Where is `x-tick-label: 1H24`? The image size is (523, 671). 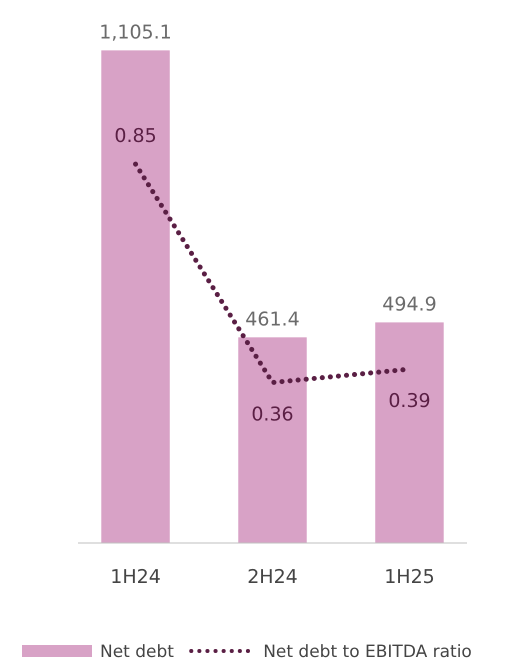 x-tick-label: 1H24 is located at coordinates (135, 577).